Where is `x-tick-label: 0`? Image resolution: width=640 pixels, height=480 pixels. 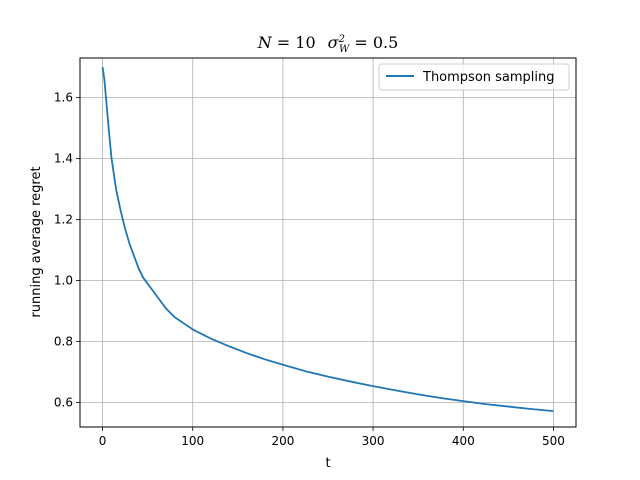
x-tick-label: 0 is located at coordinates (103, 441).